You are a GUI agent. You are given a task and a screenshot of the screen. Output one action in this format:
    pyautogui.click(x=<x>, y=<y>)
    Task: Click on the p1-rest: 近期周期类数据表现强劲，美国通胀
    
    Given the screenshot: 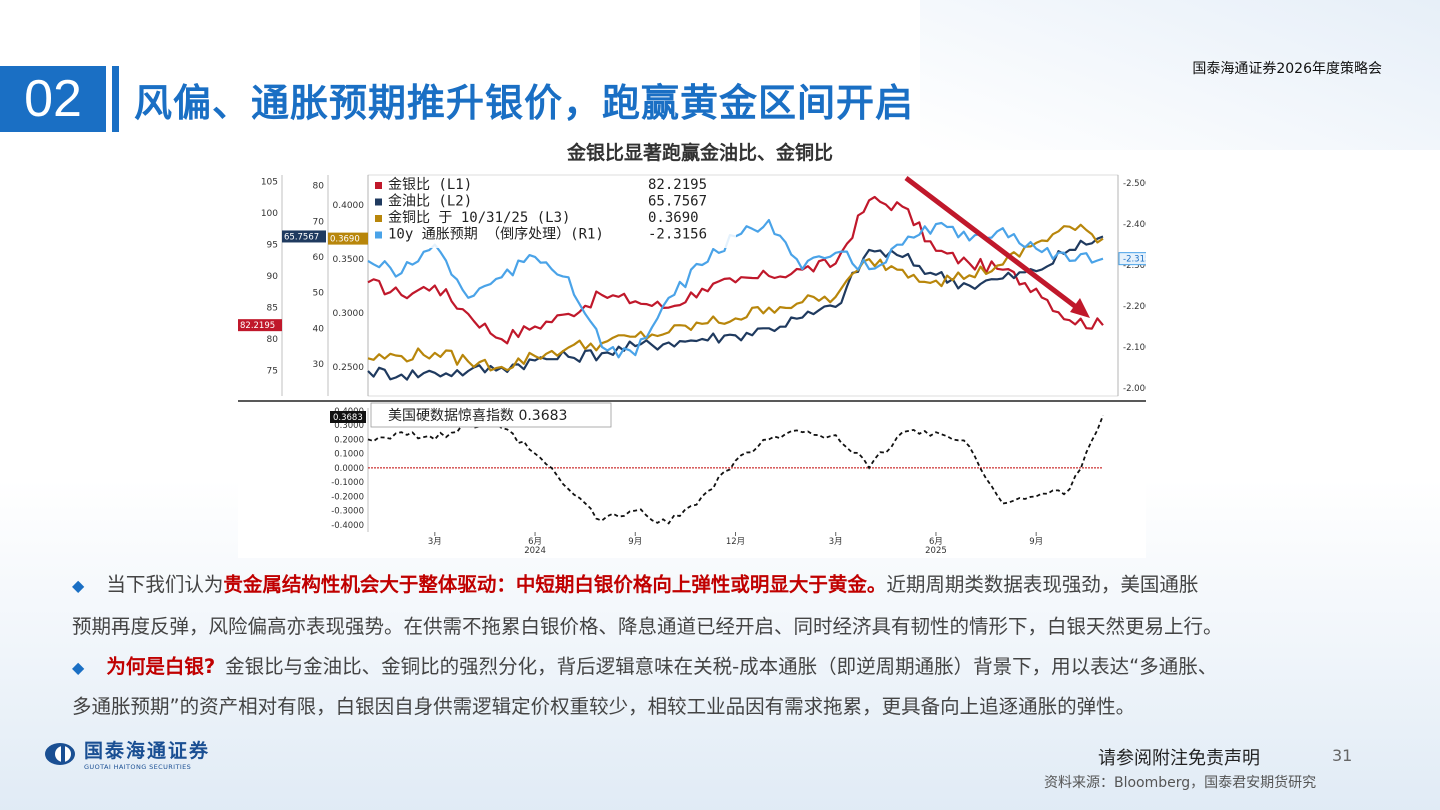 What is the action you would take?
    pyautogui.click(x=1042, y=584)
    